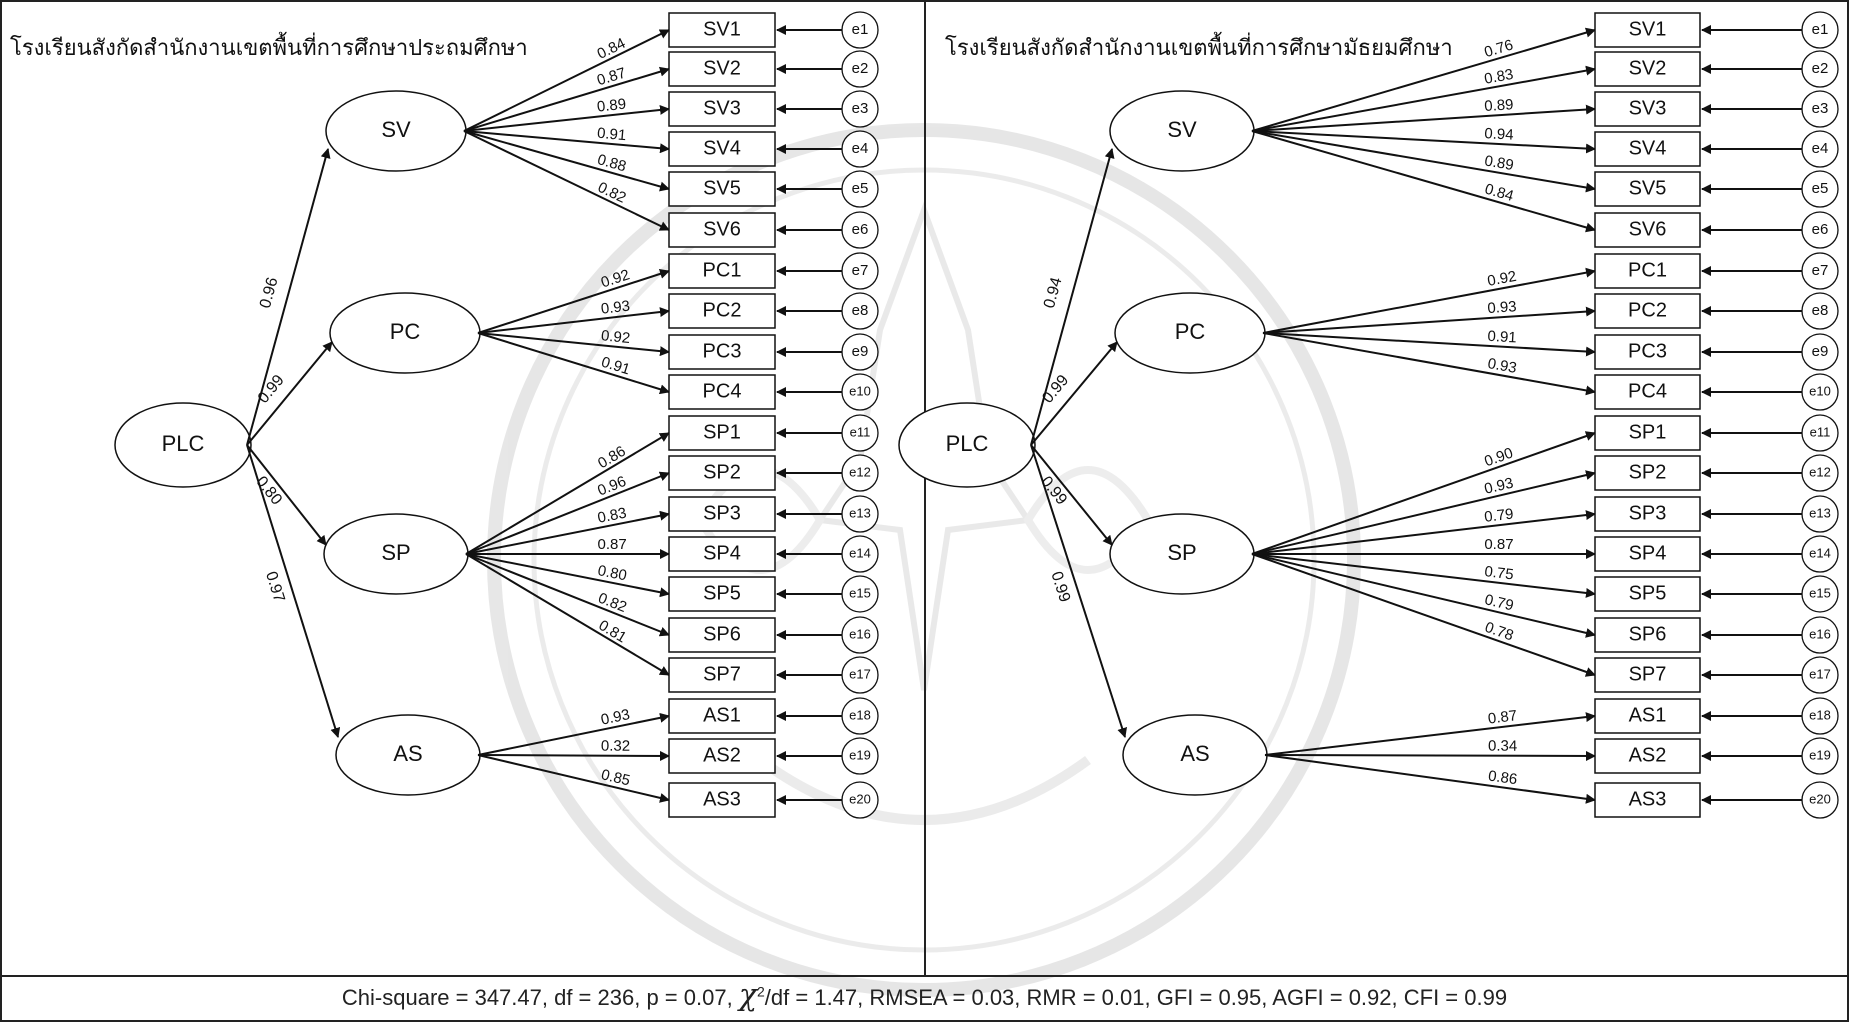 The image size is (1849, 1022). Describe the element at coordinates (612, 573) in the screenshot. I see `indicator-loading-label: 0.80` at that location.